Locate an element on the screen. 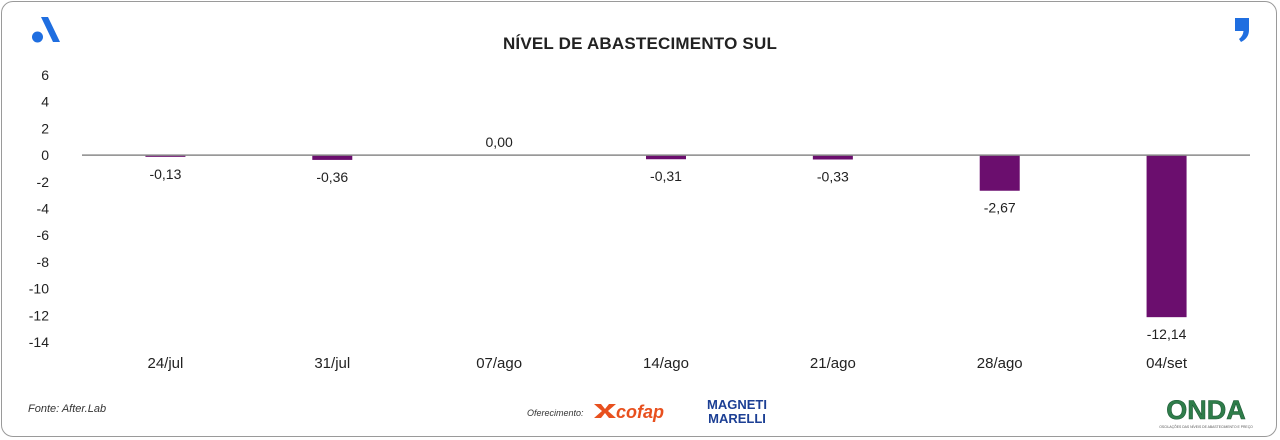 The height and width of the screenshot is (440, 1280). data-label: -0,33 is located at coordinates (833, 177).